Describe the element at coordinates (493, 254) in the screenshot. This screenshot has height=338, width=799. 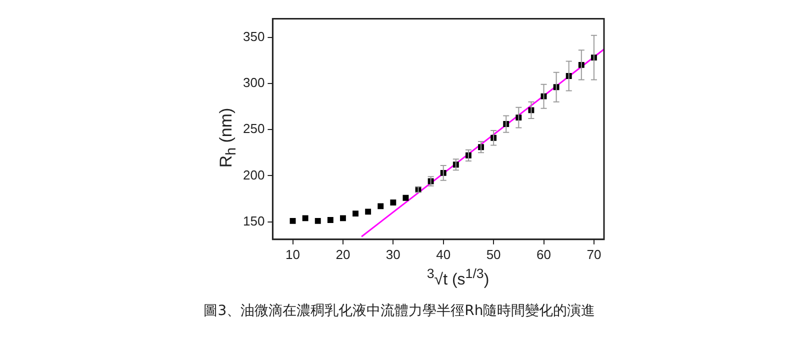
I see `x-tick-label: 50` at that location.